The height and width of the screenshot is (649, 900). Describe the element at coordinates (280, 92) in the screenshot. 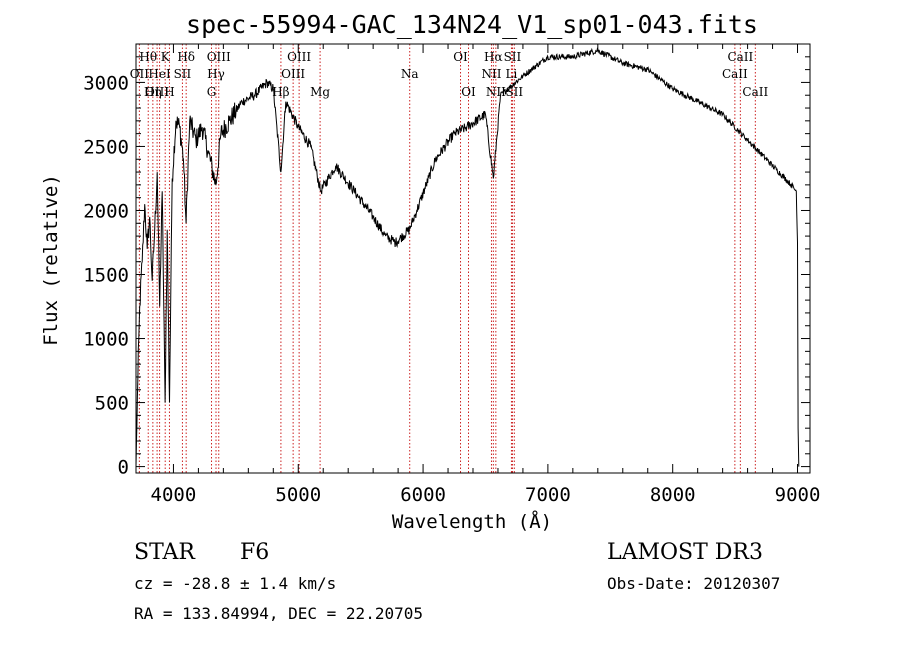

I see `spectral-line-label: Hβ` at that location.